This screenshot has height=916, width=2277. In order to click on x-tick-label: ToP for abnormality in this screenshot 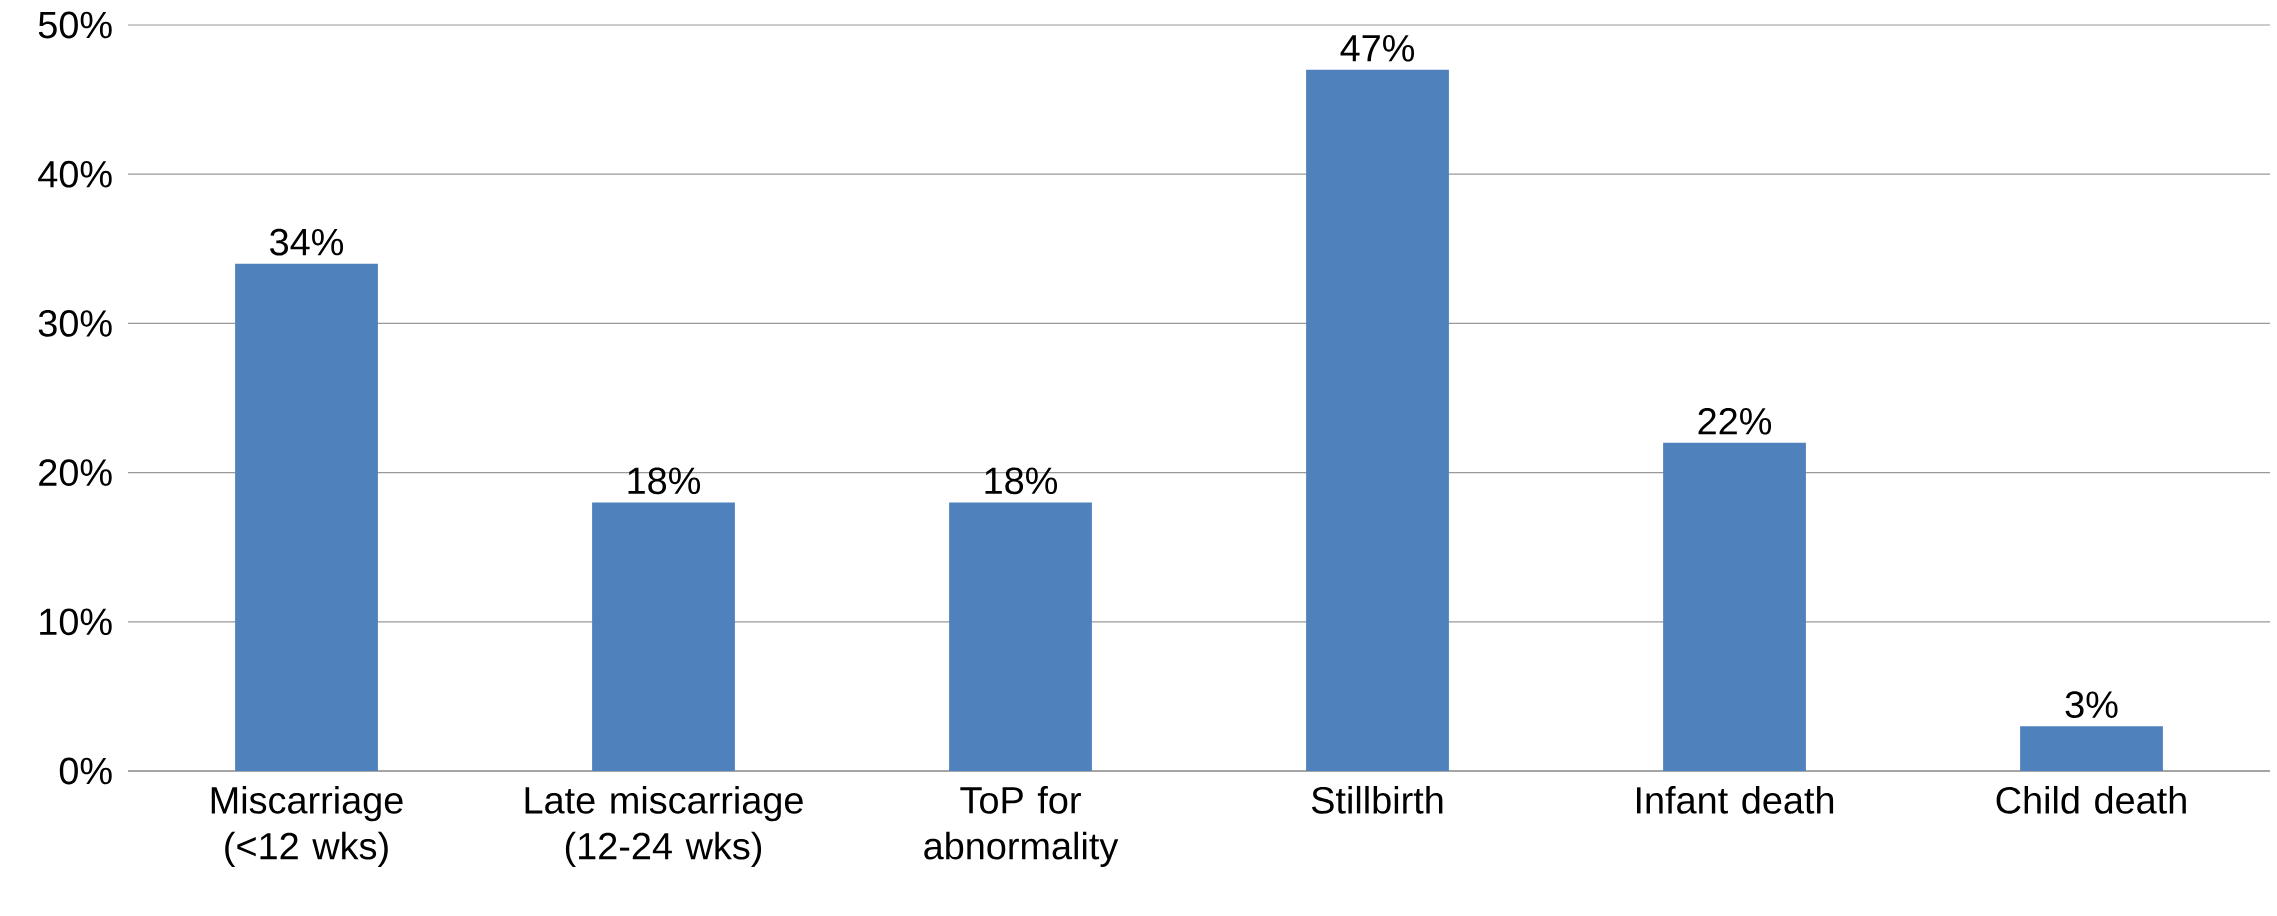, I will do `click(1021, 826)`.